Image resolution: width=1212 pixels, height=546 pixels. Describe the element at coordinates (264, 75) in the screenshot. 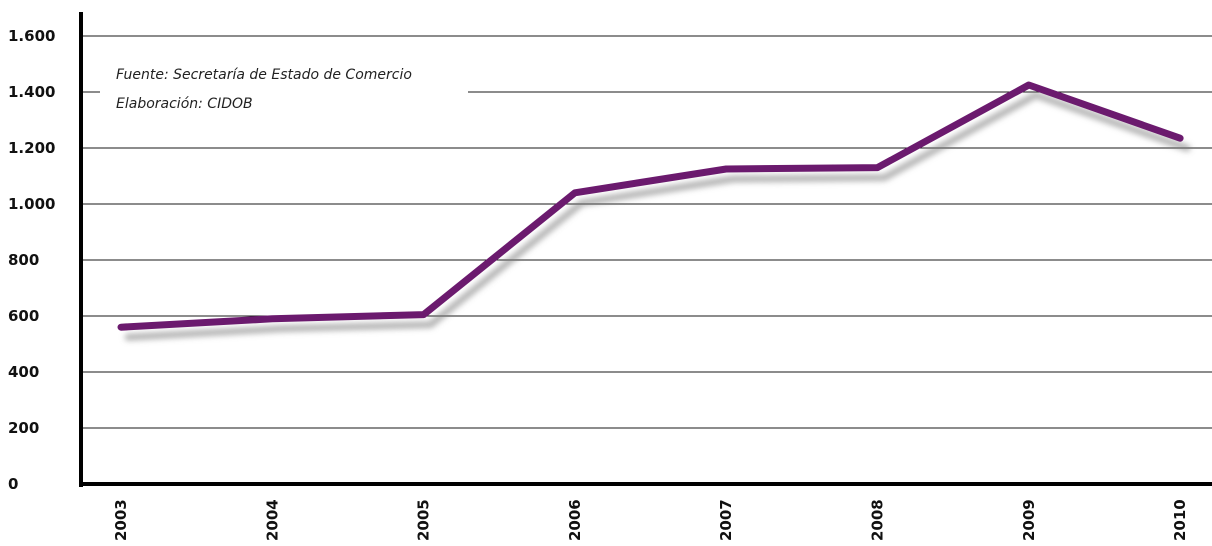

I see `source-note: Fuente: Secretaría de Estado de Comercio` at that location.